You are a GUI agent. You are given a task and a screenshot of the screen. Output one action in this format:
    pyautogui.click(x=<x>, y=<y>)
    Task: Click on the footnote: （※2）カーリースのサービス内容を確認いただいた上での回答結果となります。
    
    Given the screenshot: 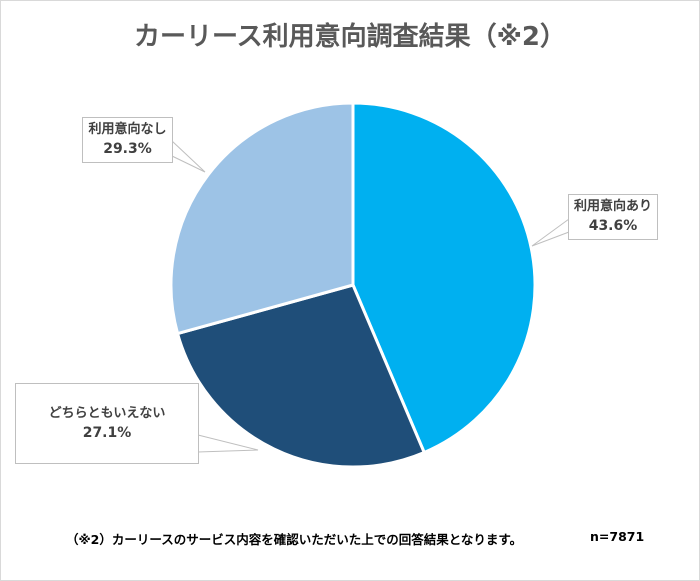 What is the action you would take?
    pyautogui.click(x=294, y=539)
    